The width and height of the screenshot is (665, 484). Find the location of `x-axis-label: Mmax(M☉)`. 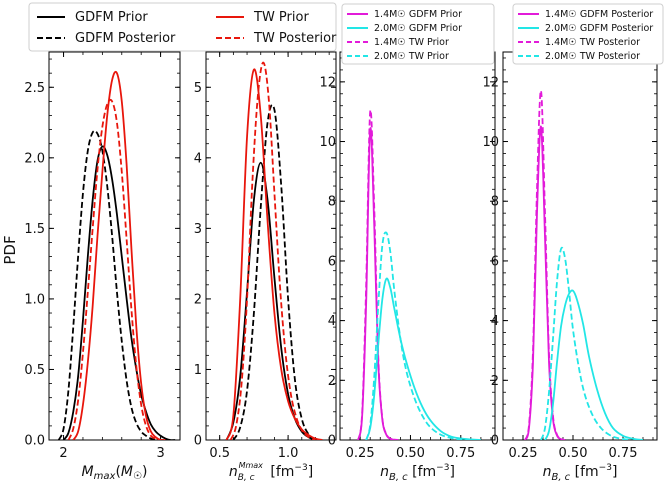

x-axis-label: Mmax(M☉) is located at coordinates (115, 473).